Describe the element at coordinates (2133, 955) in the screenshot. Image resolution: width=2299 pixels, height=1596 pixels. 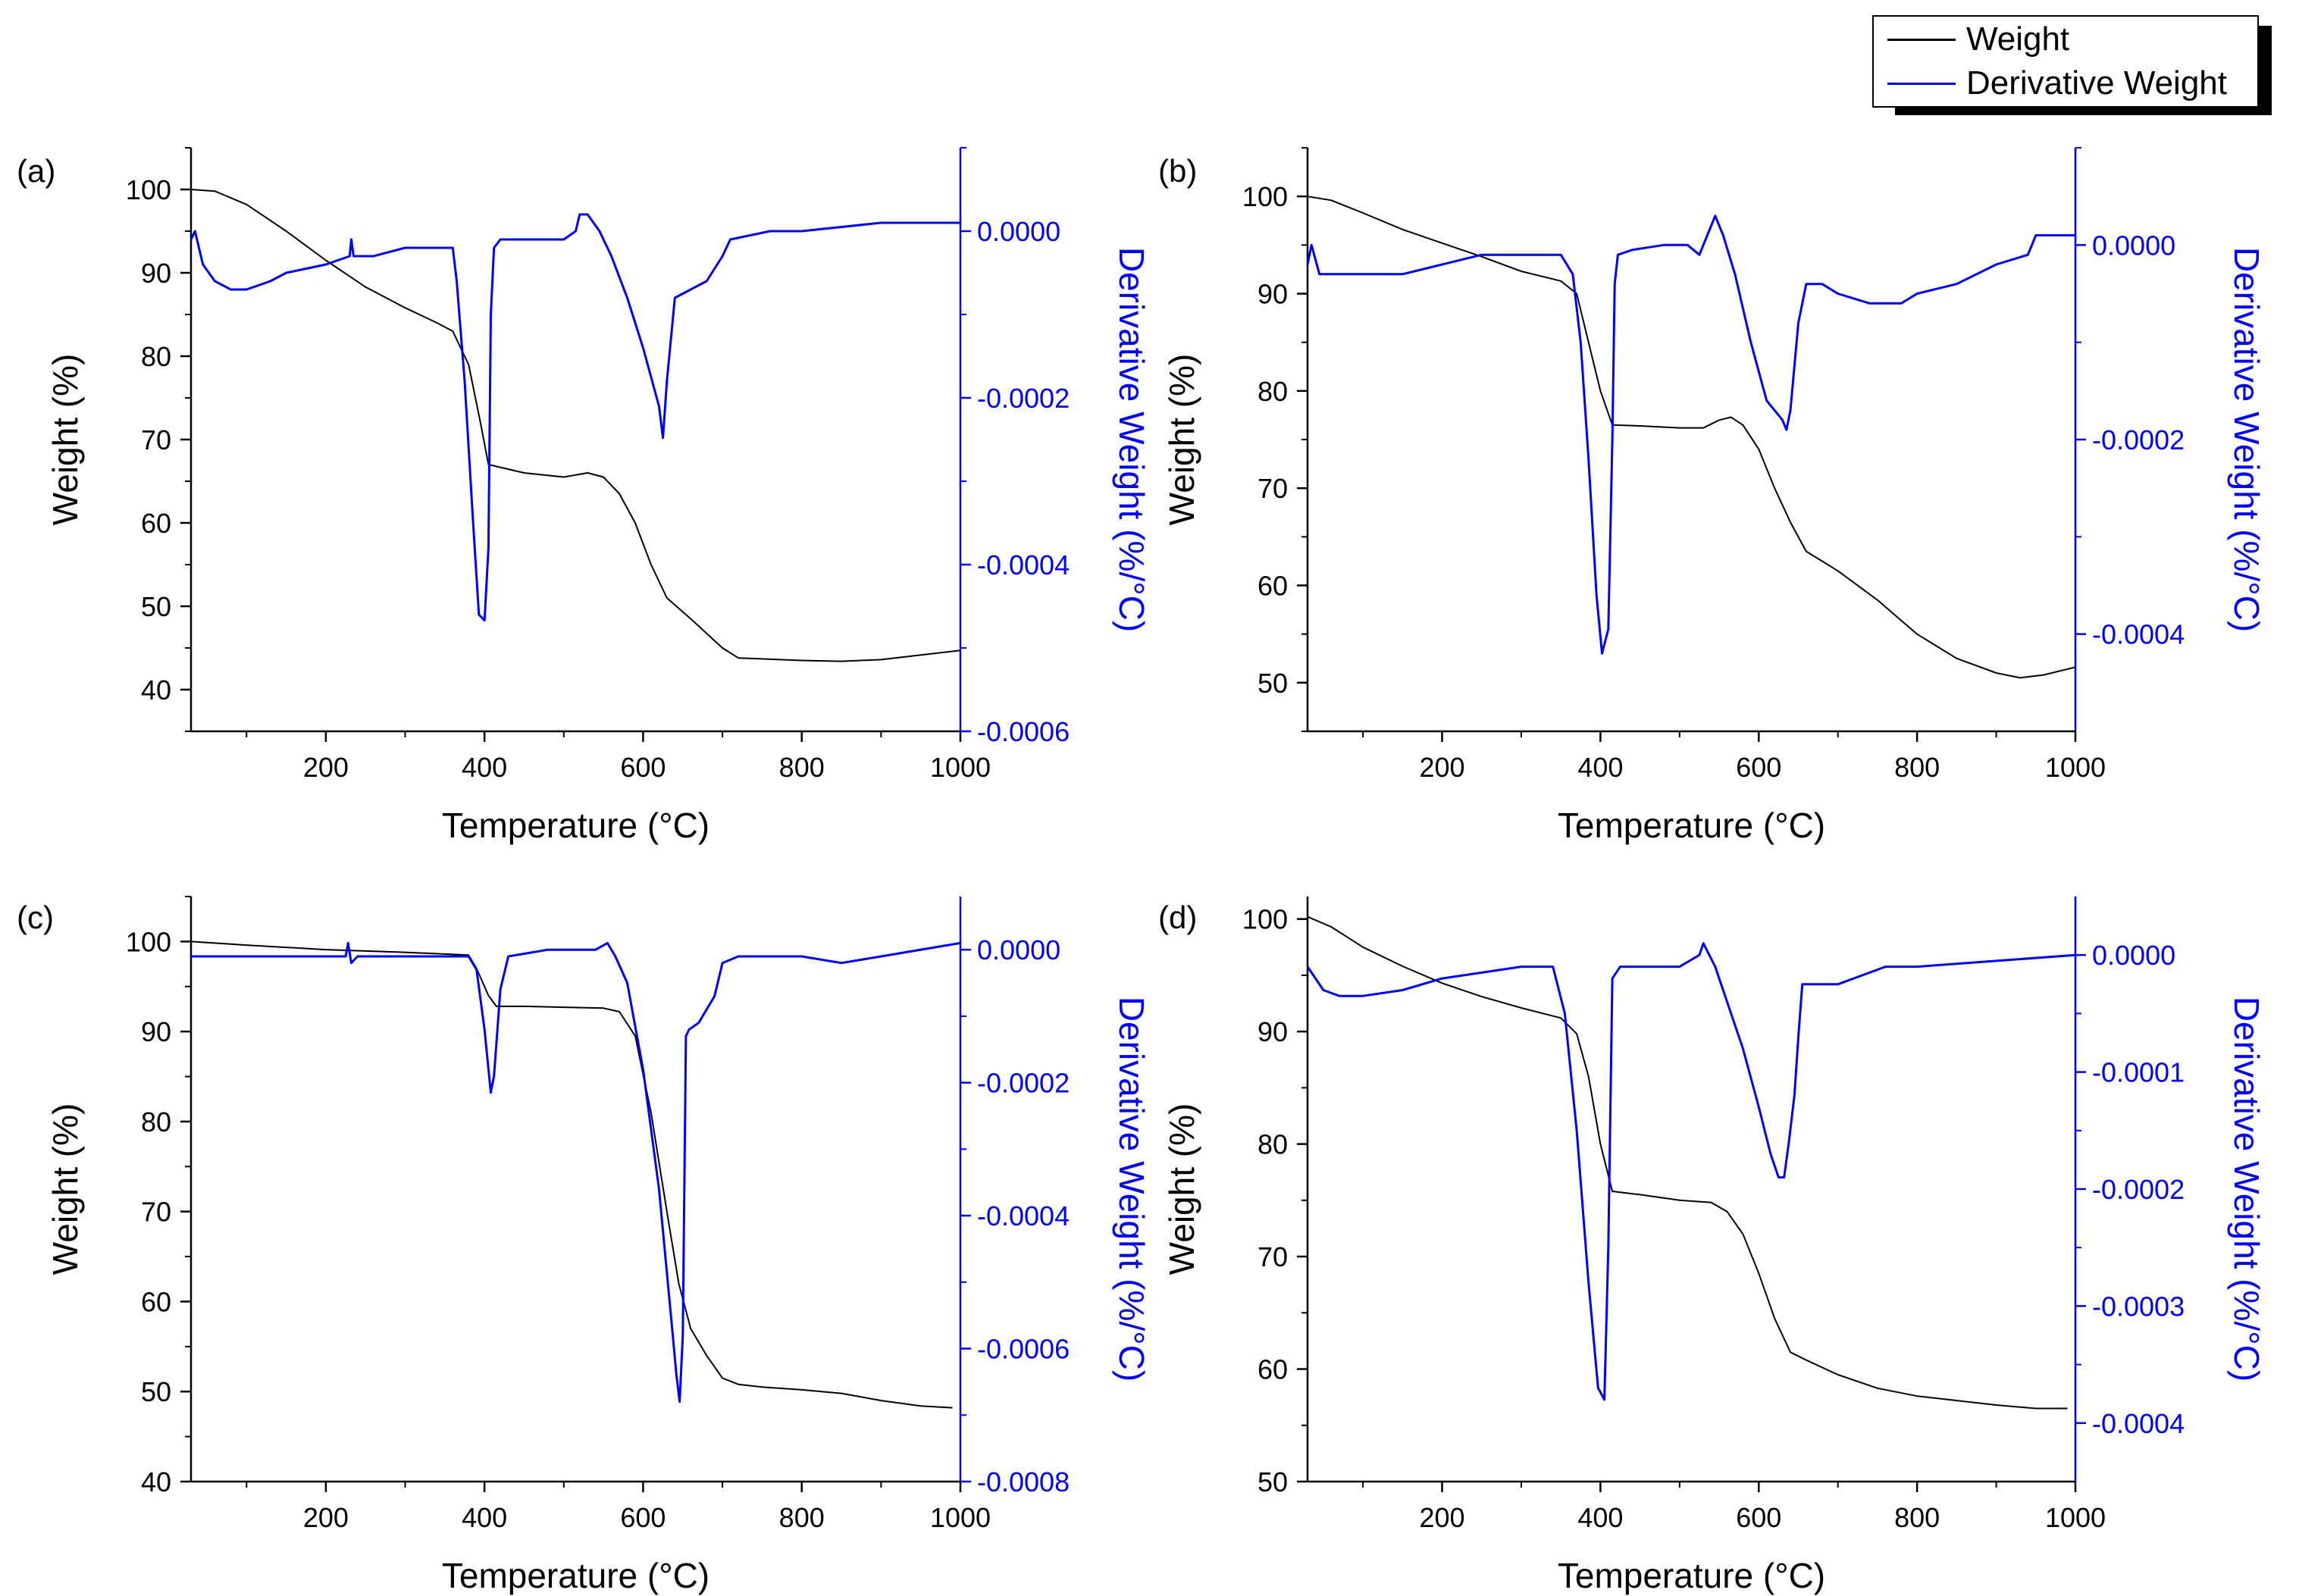
I see `panel-d-y2tick-label: 0.0000` at that location.